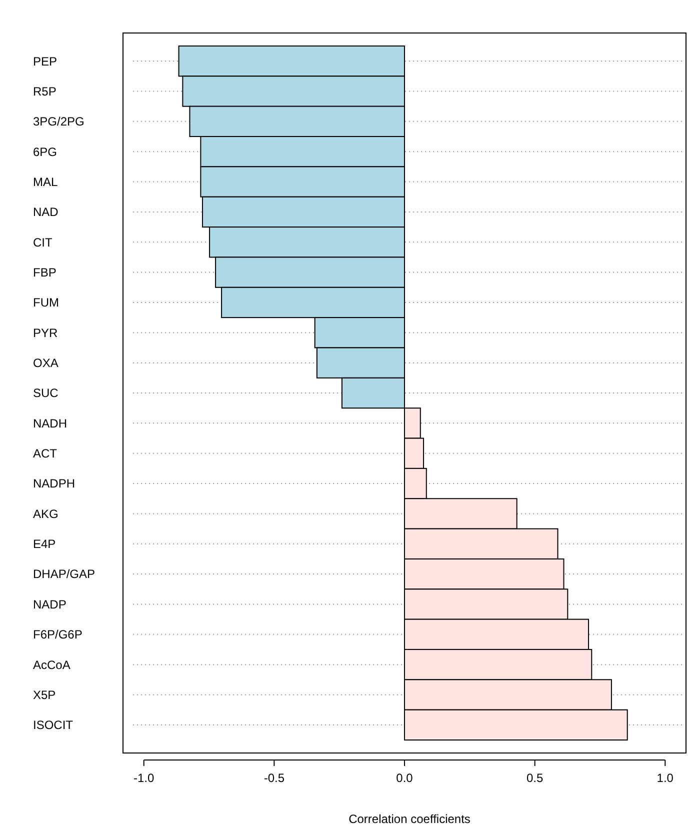 This screenshot has width=690, height=829. What do you see at coordinates (44, 695) in the screenshot?
I see `y-tick-label: X5P` at bounding box center [44, 695].